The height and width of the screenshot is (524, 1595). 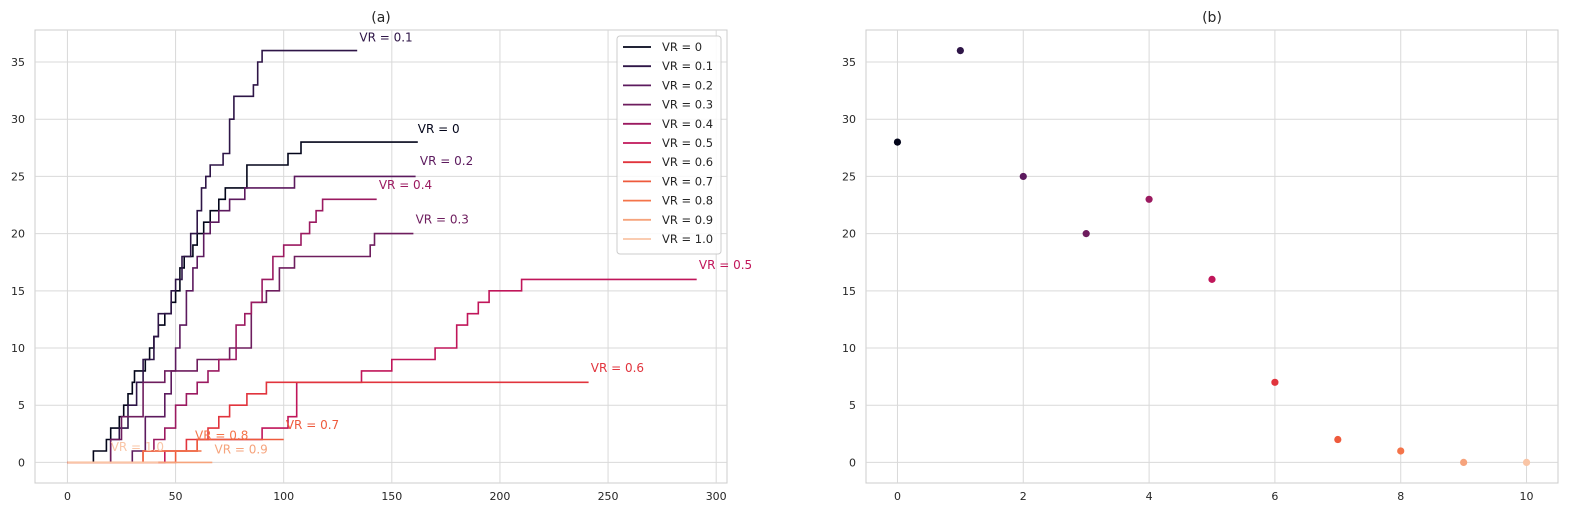 I want to click on x-tick-label-a: 50, so click(x=176, y=496).